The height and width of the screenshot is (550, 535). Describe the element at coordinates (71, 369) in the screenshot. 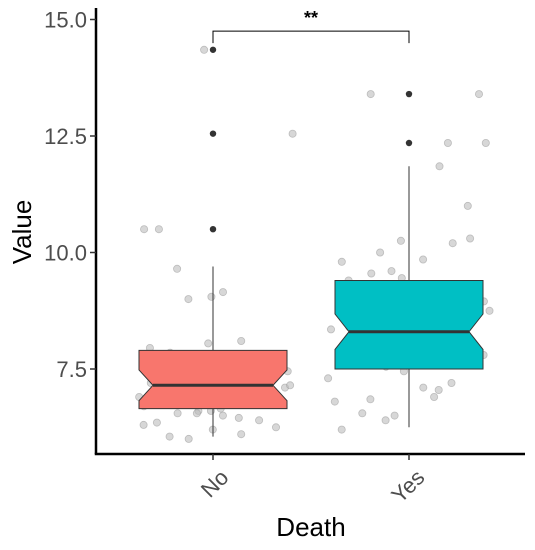

I see `y-tick-label: 7.5` at that location.